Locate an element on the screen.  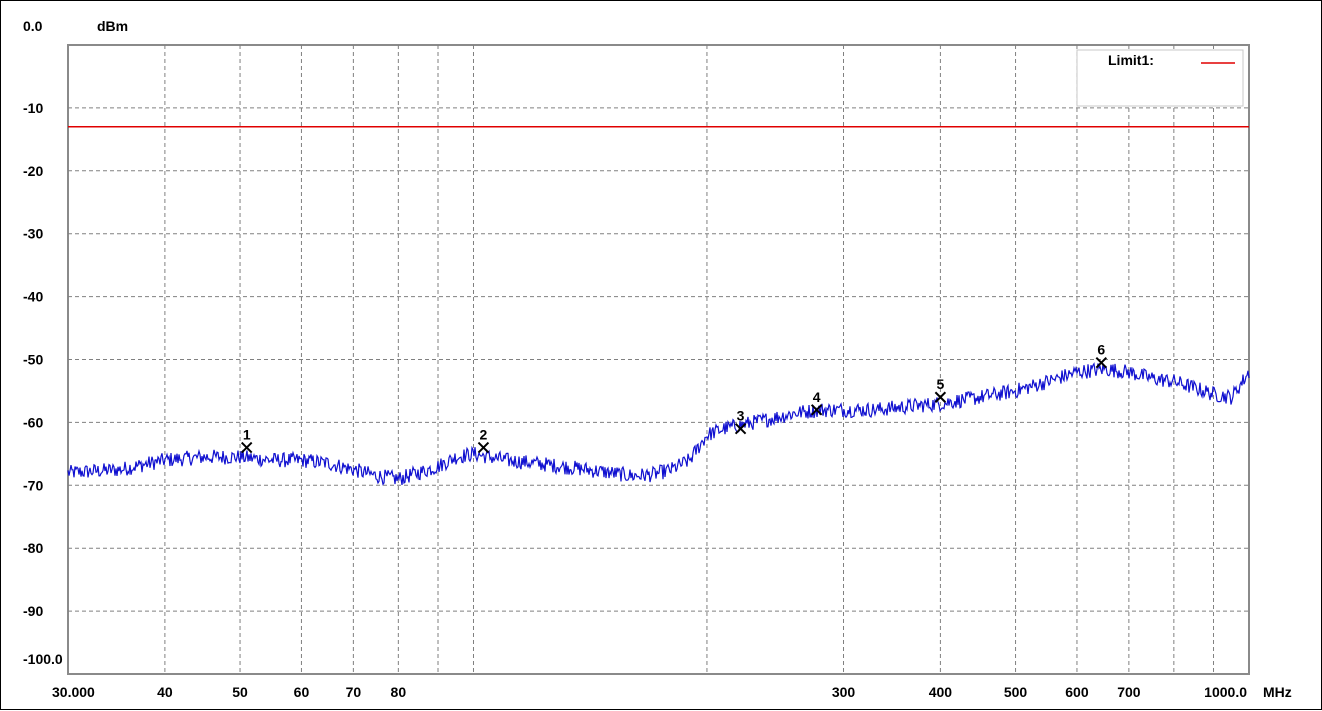
y-tick-label: -70 is located at coordinates (33, 485).